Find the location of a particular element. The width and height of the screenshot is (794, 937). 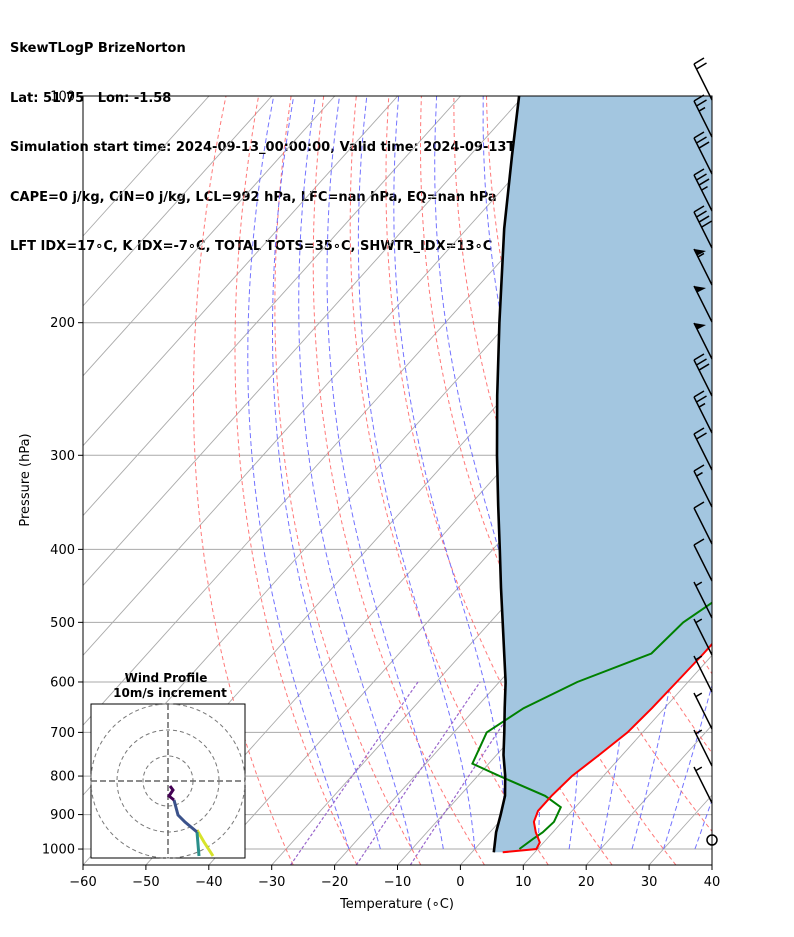

x-tick-label: 40 is located at coordinates (712, 882).